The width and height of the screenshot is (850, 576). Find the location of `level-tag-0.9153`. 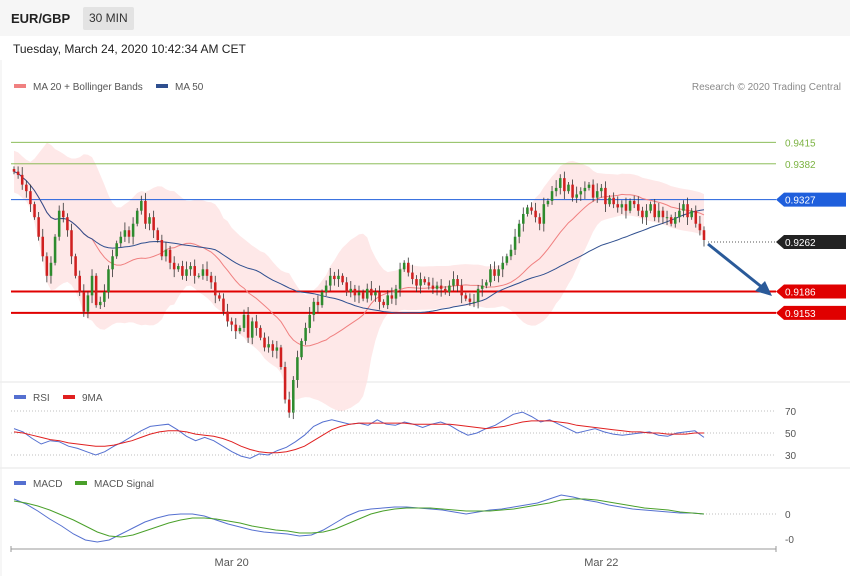

level-tag-0.9153 is located at coordinates (811, 312).